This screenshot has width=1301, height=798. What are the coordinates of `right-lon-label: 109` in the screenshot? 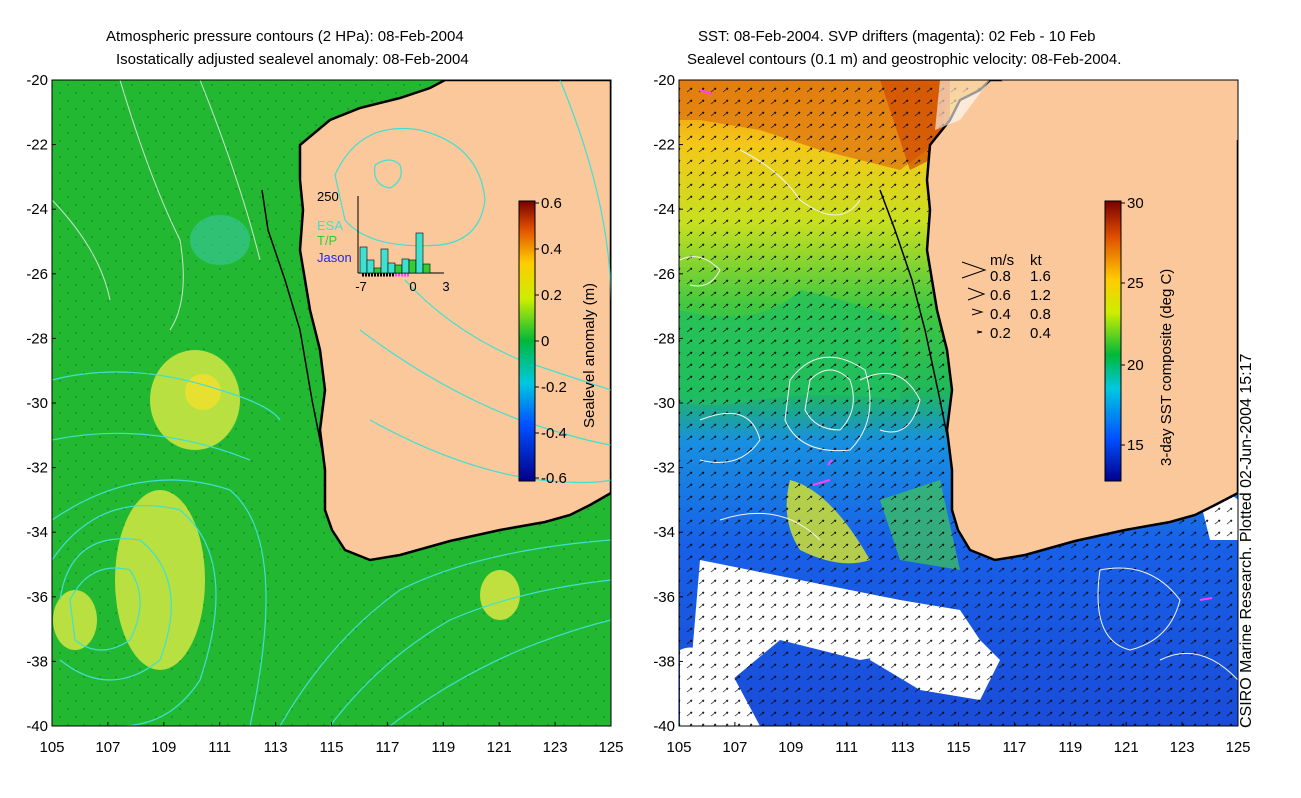 It's located at (790, 747).